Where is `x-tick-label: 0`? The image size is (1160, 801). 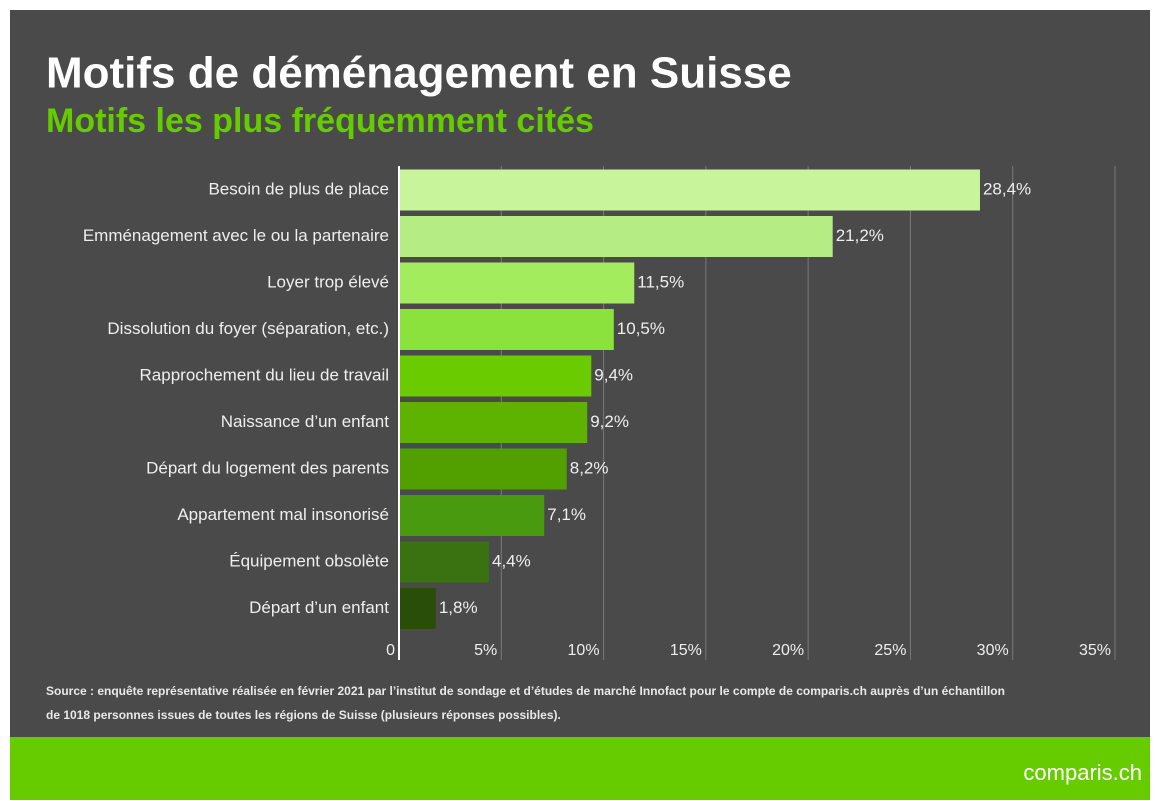 x-tick-label: 0 is located at coordinates (390, 650).